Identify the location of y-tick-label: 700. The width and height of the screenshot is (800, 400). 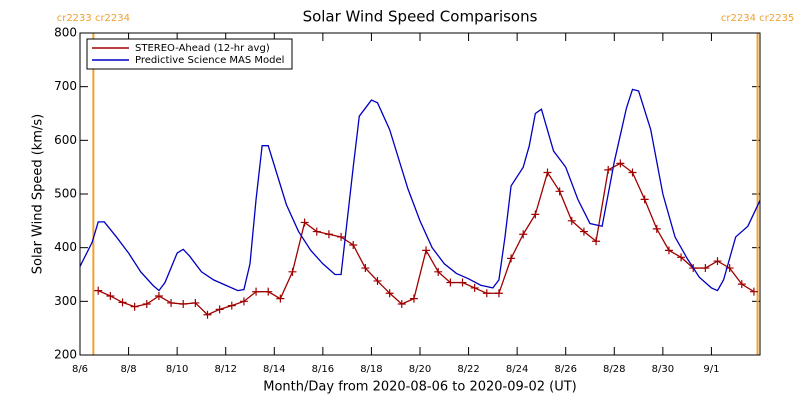
(65, 86).